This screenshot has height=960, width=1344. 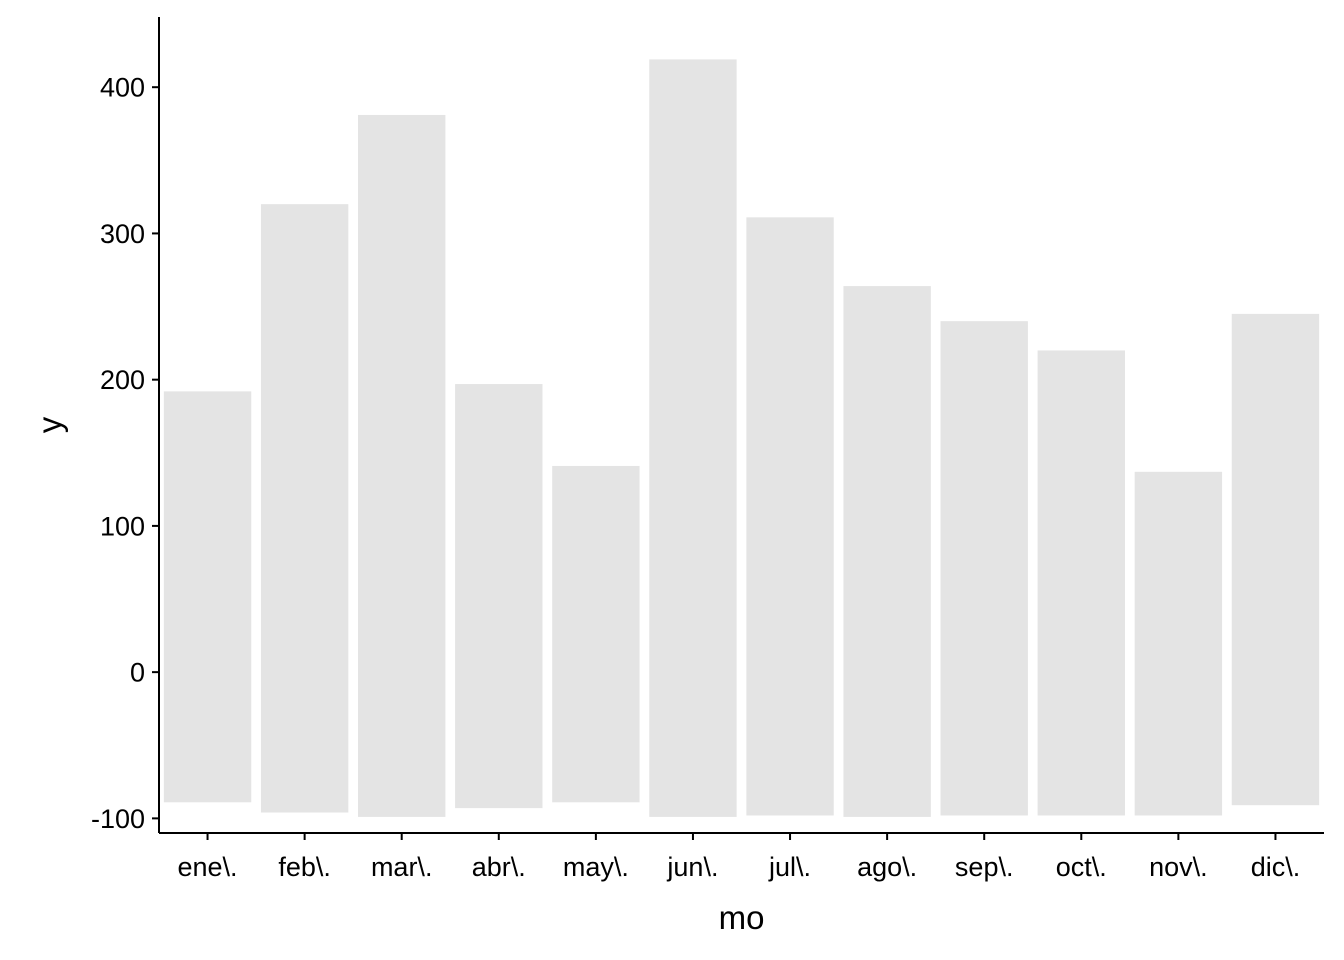 I want to click on x-tick-label: sep\., so click(x=984, y=867).